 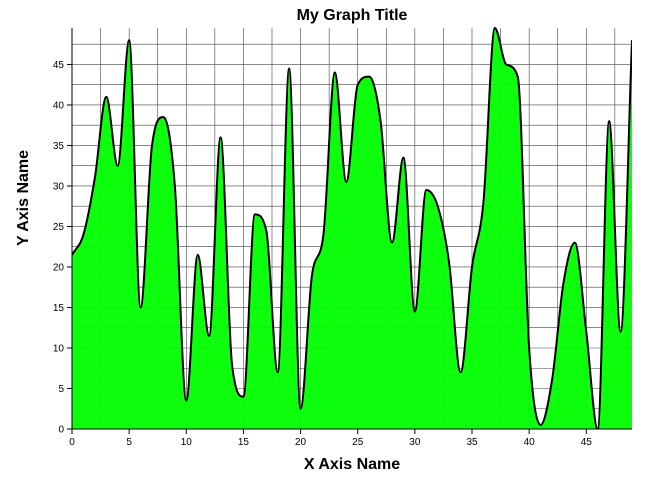 I want to click on x-tick-label: 25, so click(x=358, y=442).